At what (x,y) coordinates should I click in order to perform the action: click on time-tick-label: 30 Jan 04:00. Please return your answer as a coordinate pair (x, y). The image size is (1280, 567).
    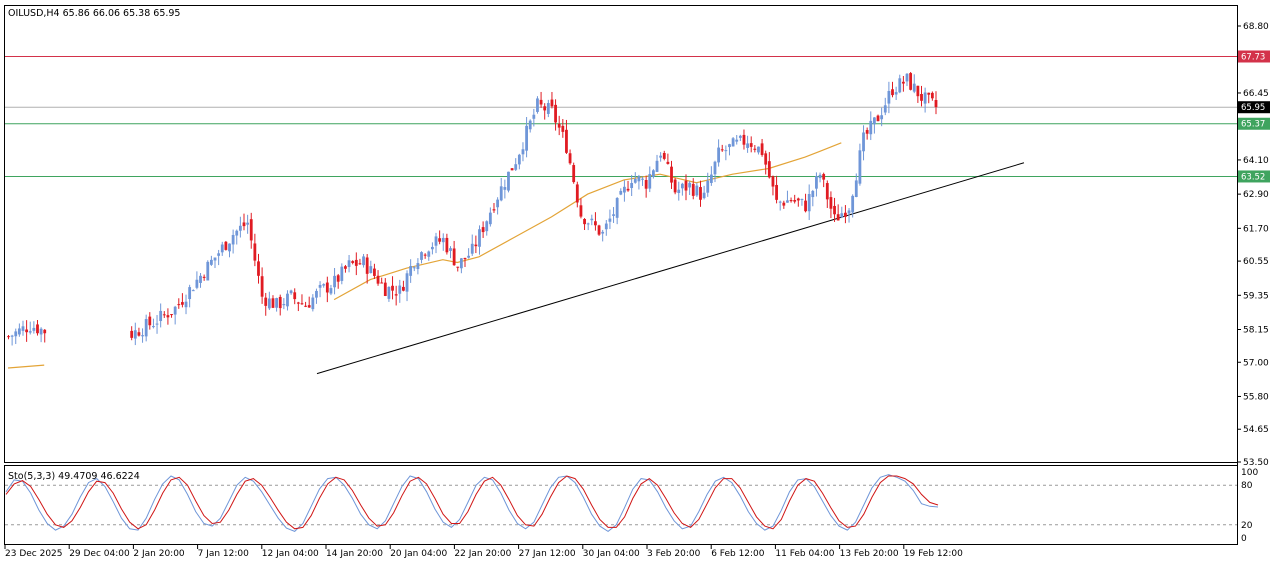
    Looking at the image, I should click on (611, 554).